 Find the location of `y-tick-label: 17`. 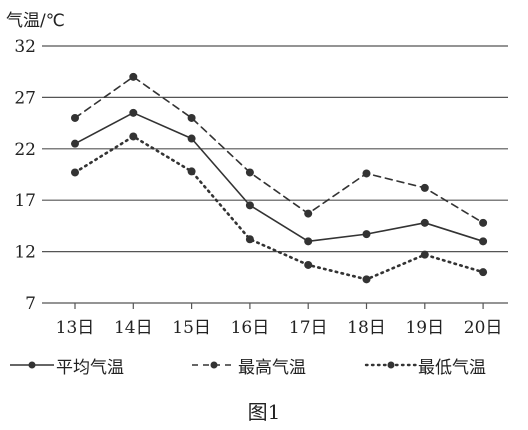

y-tick-label: 17 is located at coordinates (25, 201).